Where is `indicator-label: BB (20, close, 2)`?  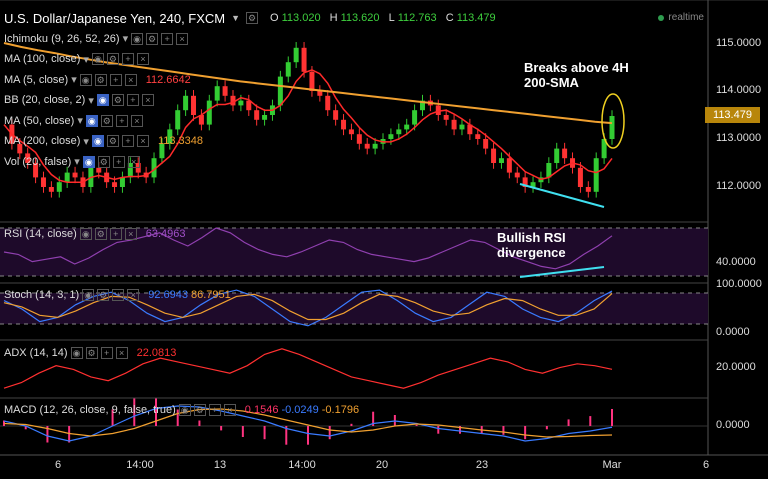 indicator-label: BB (20, close, 2) is located at coordinates (45, 100).